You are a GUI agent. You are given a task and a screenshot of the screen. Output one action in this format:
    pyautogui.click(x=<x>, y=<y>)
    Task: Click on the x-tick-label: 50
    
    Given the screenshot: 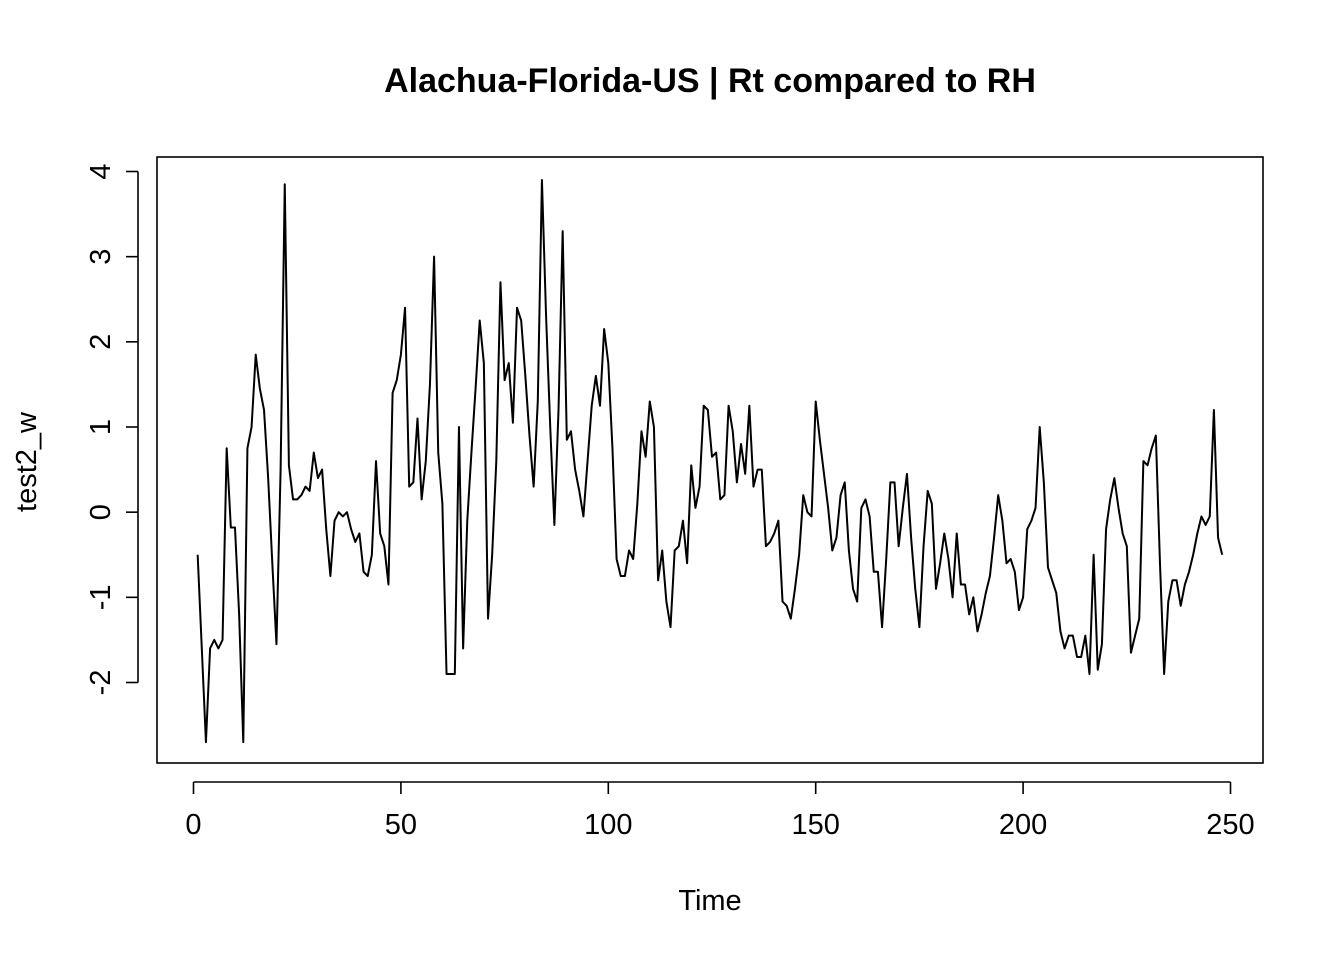 What is the action you would take?
    pyautogui.click(x=401, y=825)
    